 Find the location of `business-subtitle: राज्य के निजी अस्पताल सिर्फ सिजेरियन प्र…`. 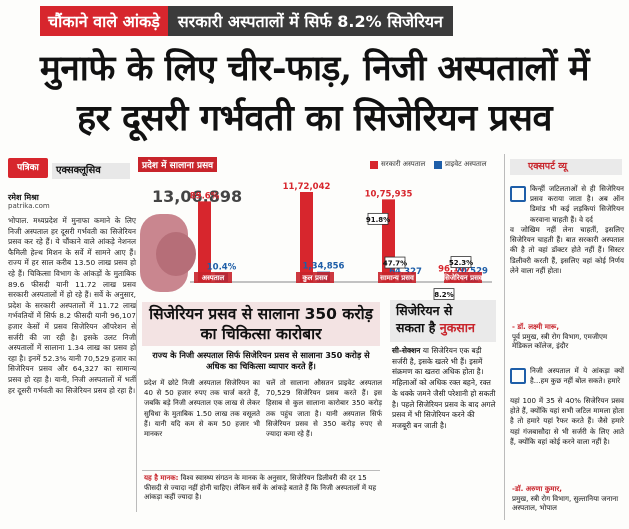

business-subtitle: राज्य के निजी अस्पताल सिर्फ सिजेरियन प्र… is located at coordinates (261, 360).